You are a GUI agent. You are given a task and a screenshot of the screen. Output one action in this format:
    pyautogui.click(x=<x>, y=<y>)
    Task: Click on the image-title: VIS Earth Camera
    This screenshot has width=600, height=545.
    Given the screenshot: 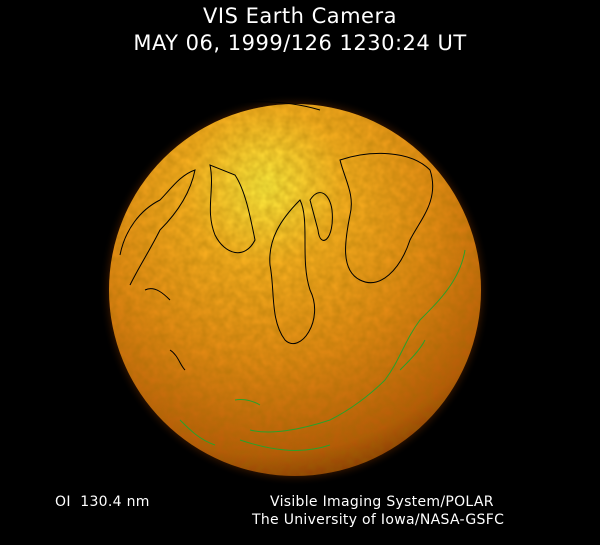 What is the action you would take?
    pyautogui.click(x=300, y=16)
    